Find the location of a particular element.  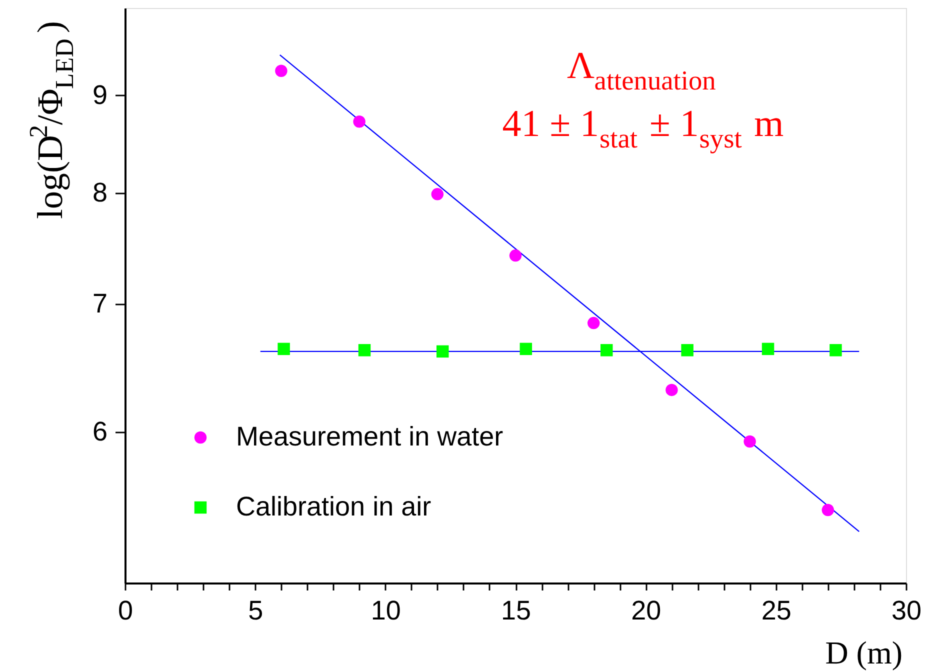

x-axis-title: D (m) is located at coordinates (863, 652).